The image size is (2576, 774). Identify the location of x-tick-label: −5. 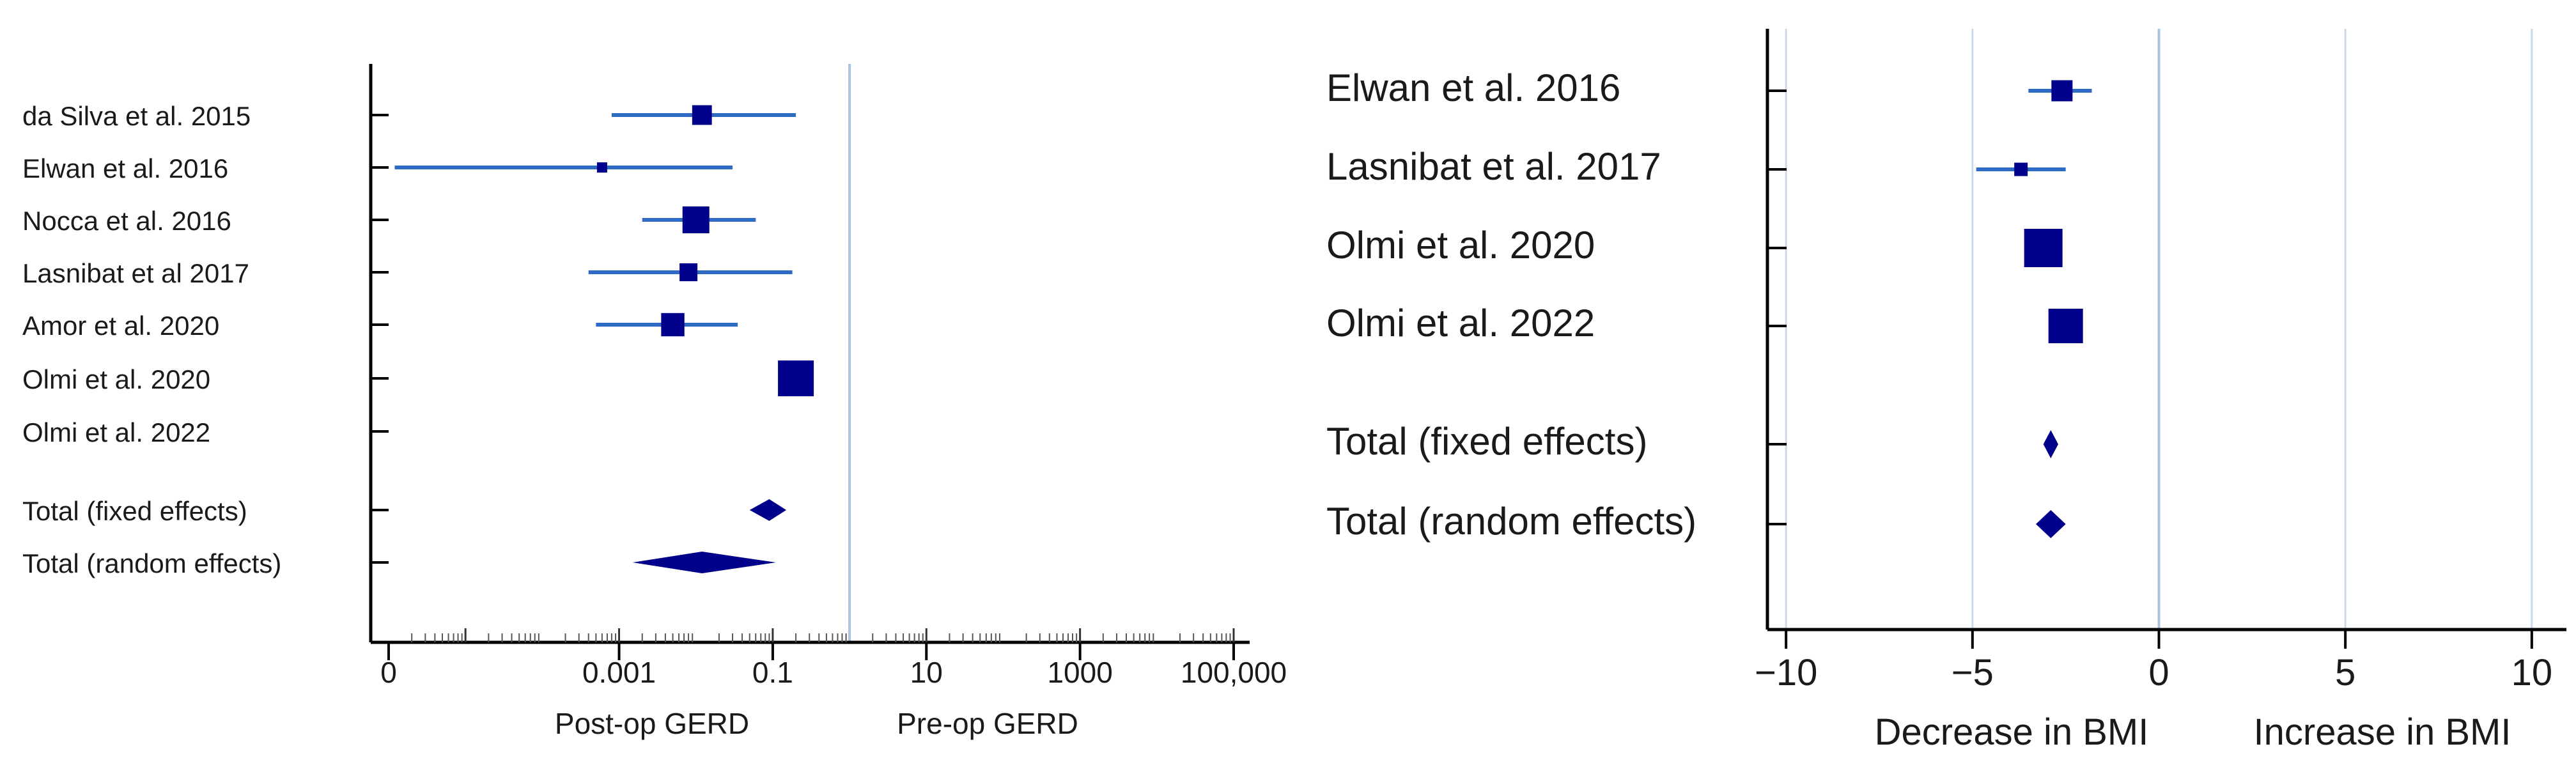
(1972, 672).